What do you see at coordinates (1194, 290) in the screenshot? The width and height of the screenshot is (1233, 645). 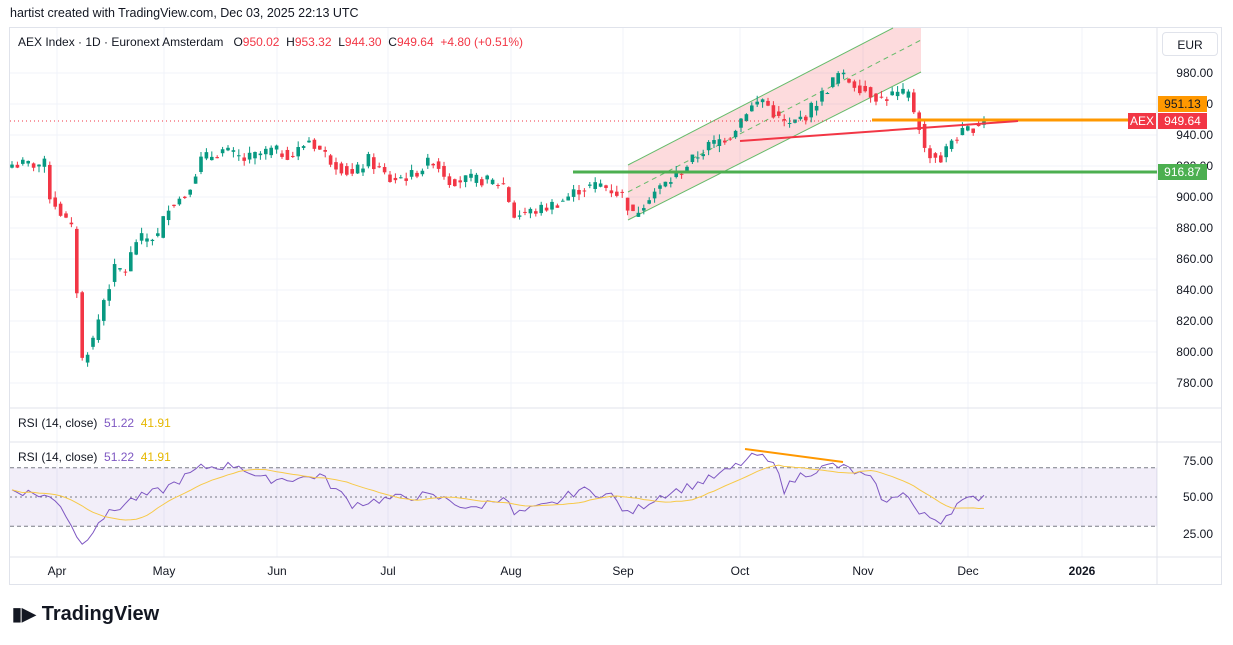 I see `price-axis-label: 840.00` at bounding box center [1194, 290].